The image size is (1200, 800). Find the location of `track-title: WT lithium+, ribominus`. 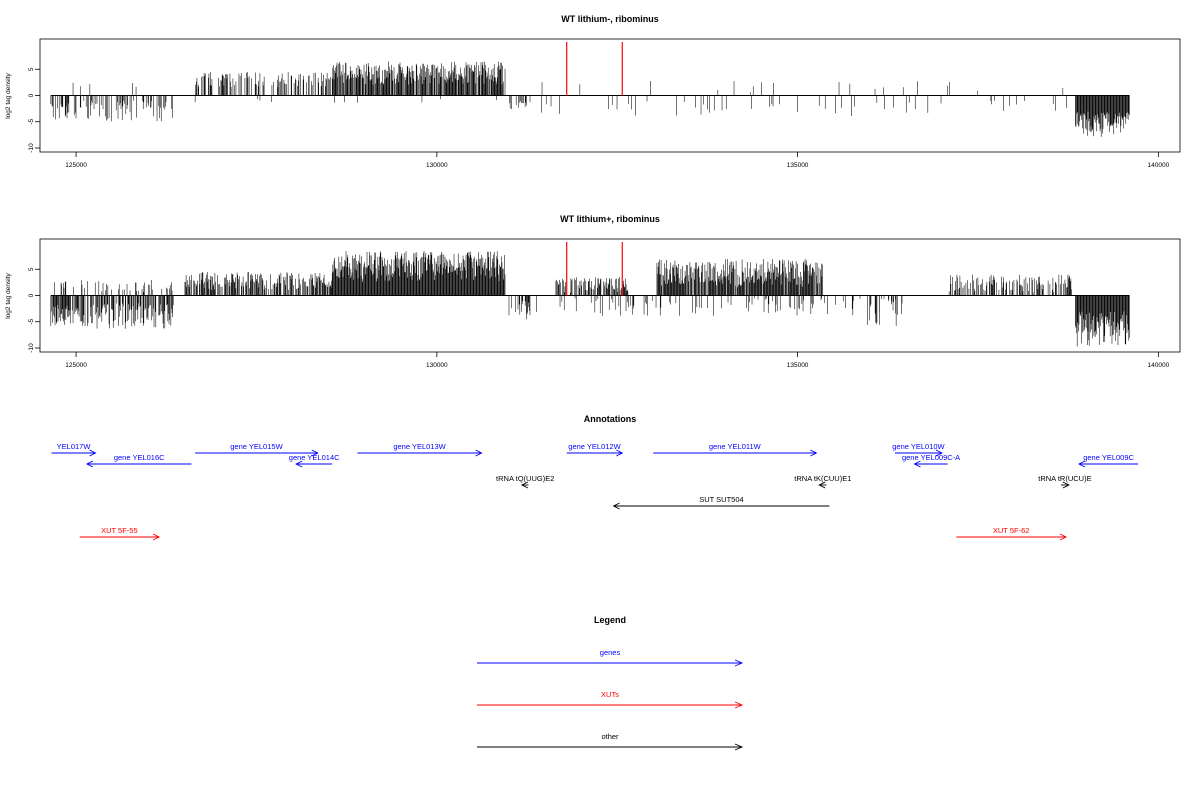

track-title: WT lithium+, ribominus is located at coordinates (610, 219).